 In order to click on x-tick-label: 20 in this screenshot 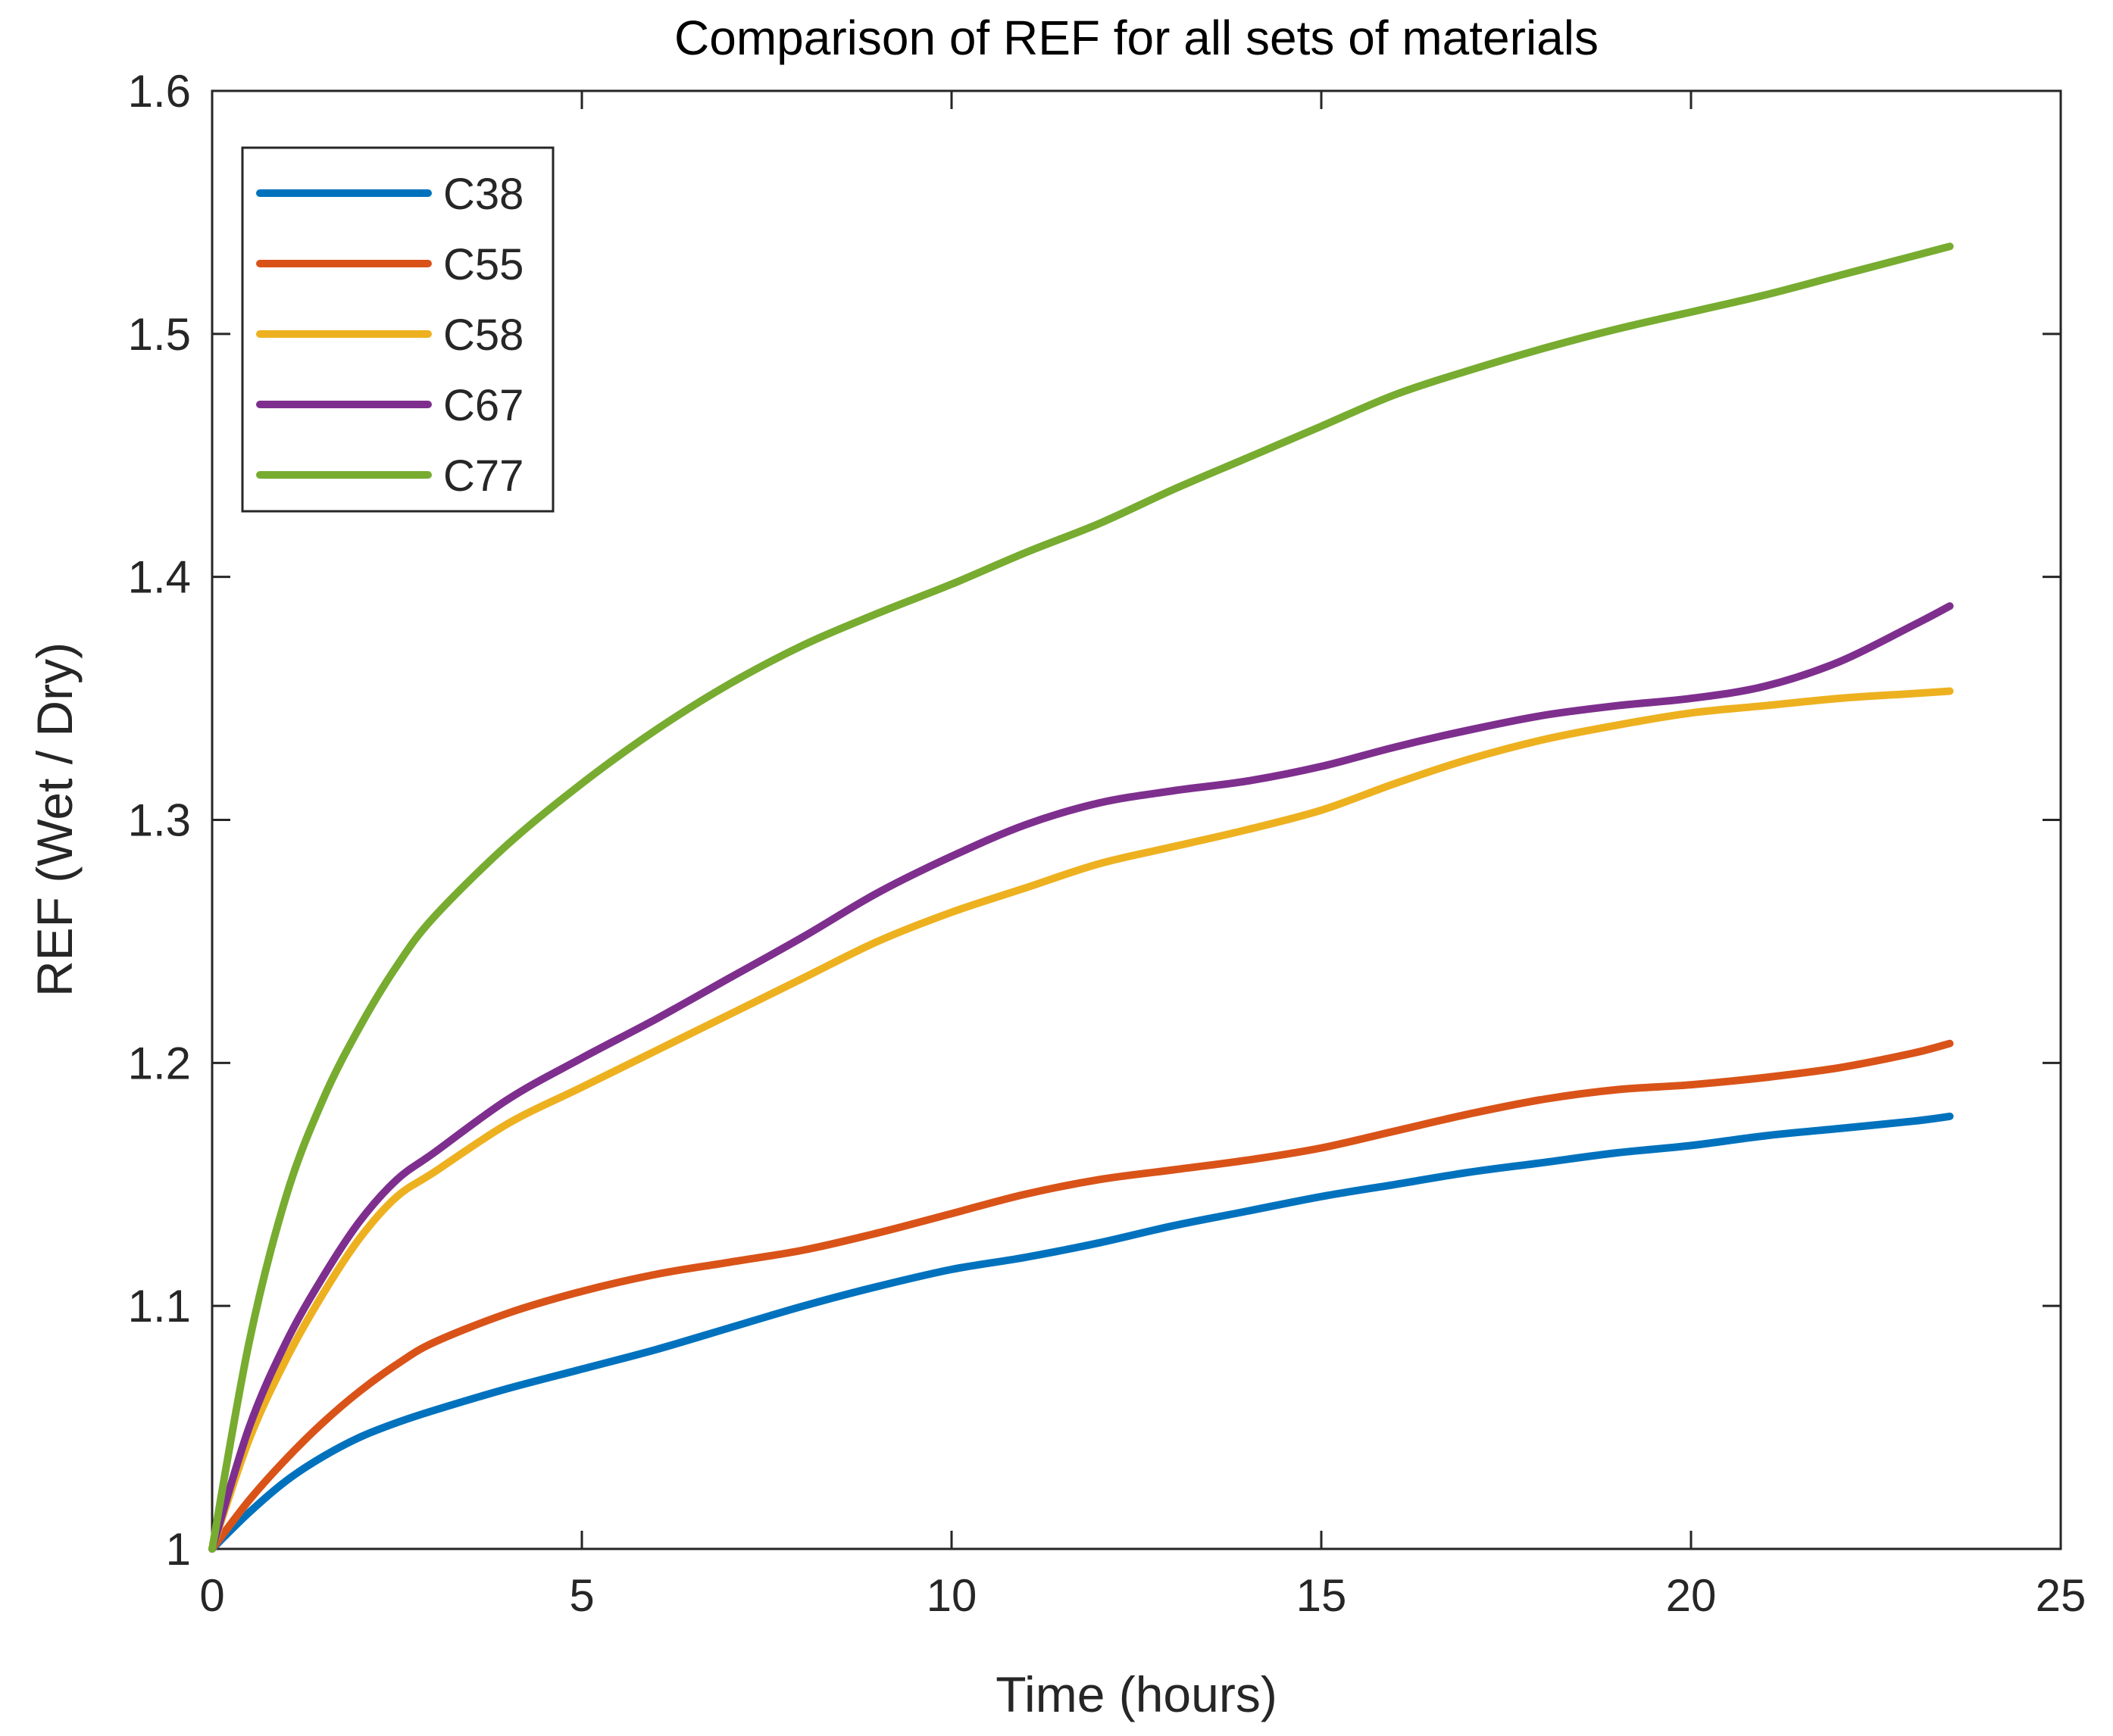, I will do `click(1691, 1595)`.